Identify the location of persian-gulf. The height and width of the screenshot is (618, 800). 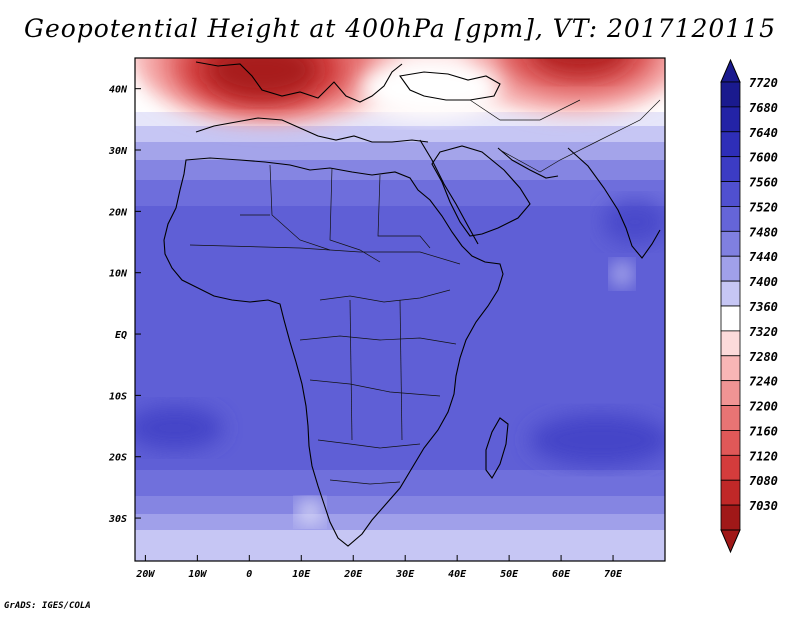
(528, 163).